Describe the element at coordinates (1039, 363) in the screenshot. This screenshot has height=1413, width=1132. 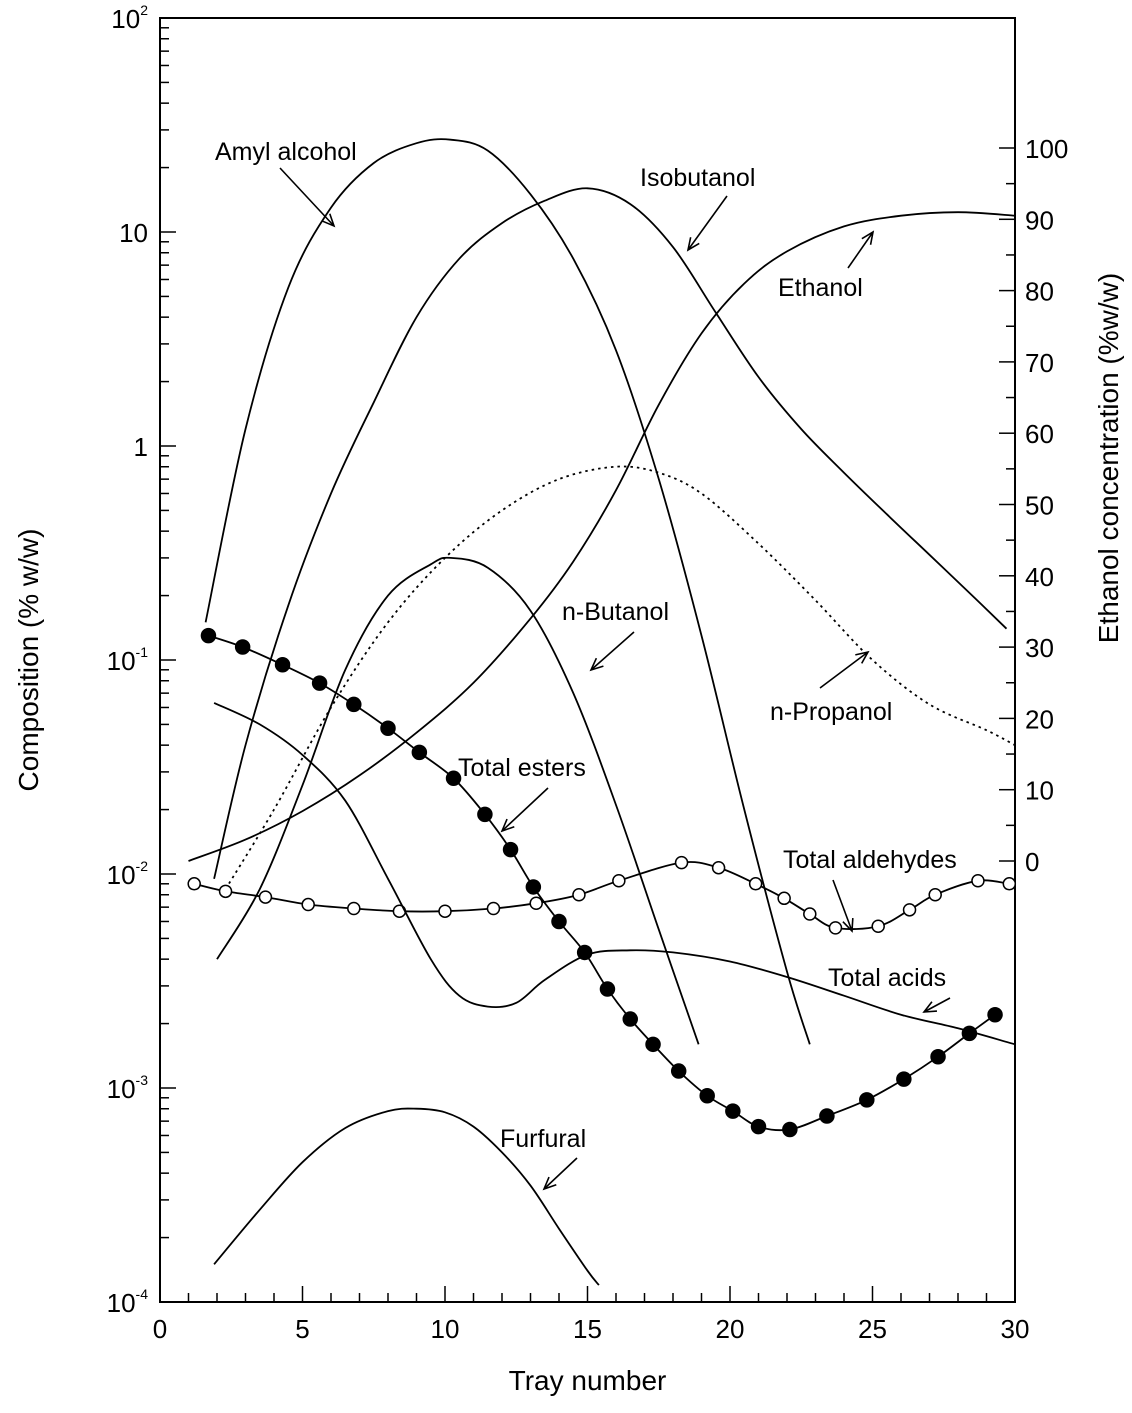
I see `y-right-tick-label: 70` at that location.